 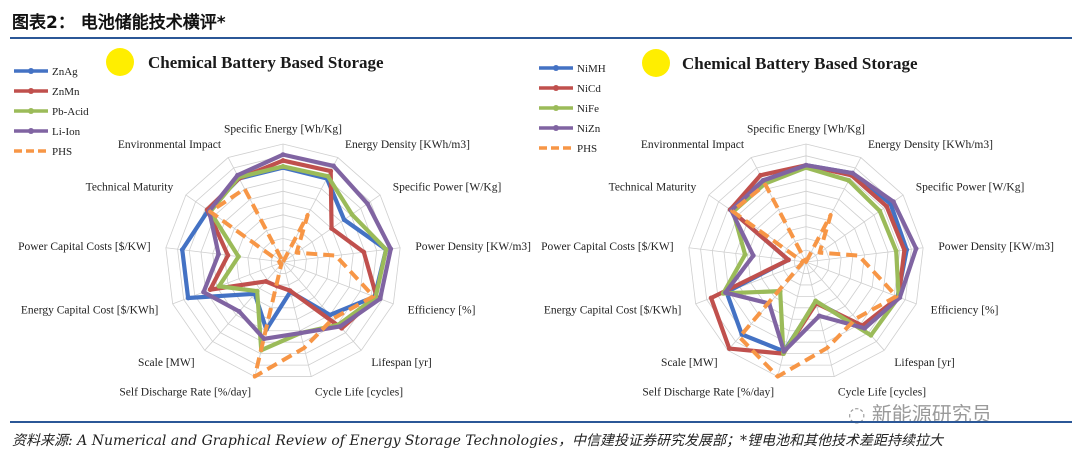 What do you see at coordinates (607, 246) in the screenshot?
I see `axis-label: Power Capital Costs [$/KW]` at bounding box center [607, 246].